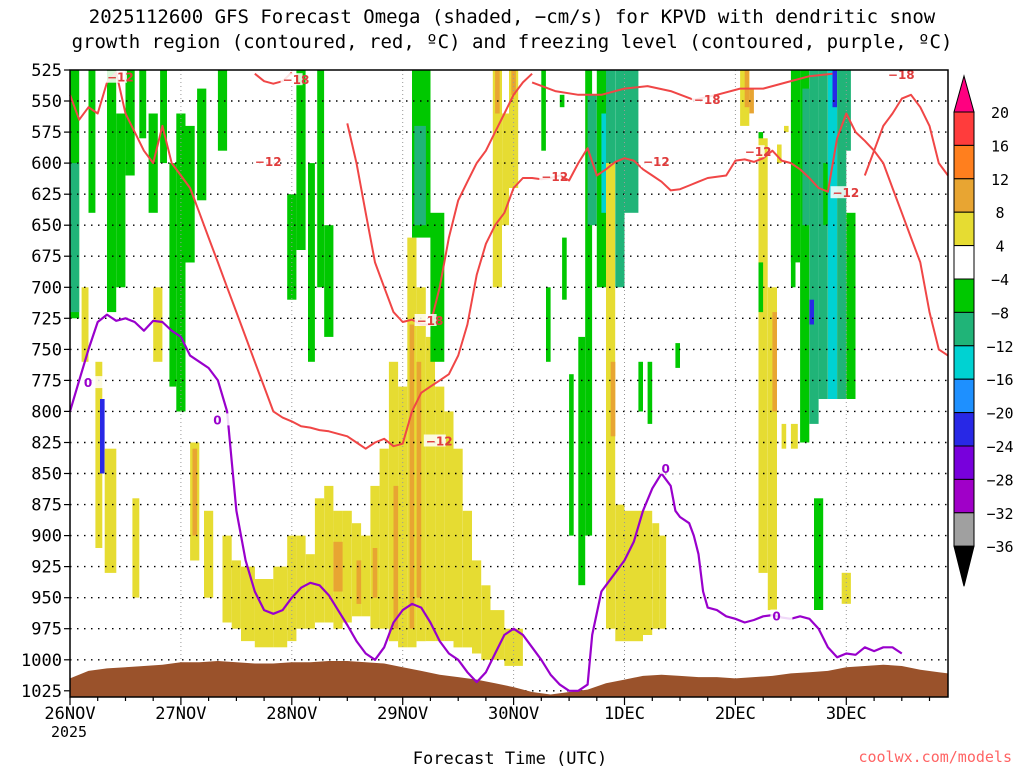  Describe the element at coordinates (69, 732) in the screenshot. I see `x-axis-year: 2025` at that location.